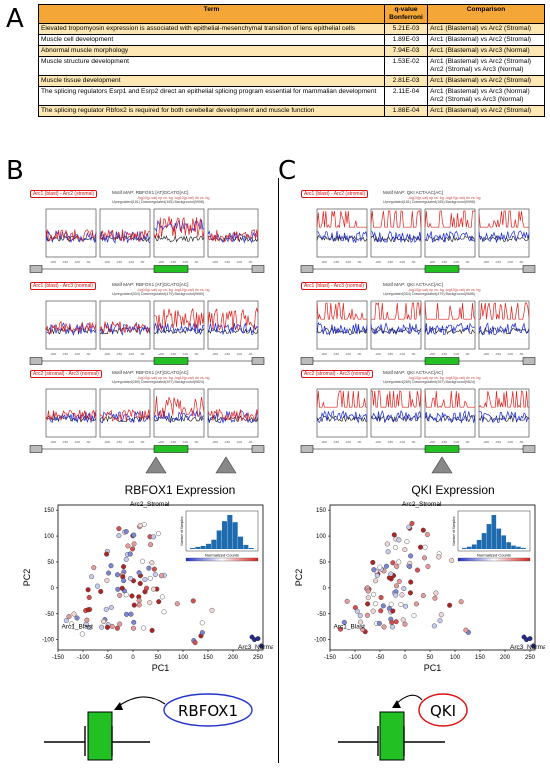 The width and height of the screenshot is (550, 770). What do you see at coordinates (15, 19) in the screenshot?
I see `panel-letter-a: A` at bounding box center [15, 19].